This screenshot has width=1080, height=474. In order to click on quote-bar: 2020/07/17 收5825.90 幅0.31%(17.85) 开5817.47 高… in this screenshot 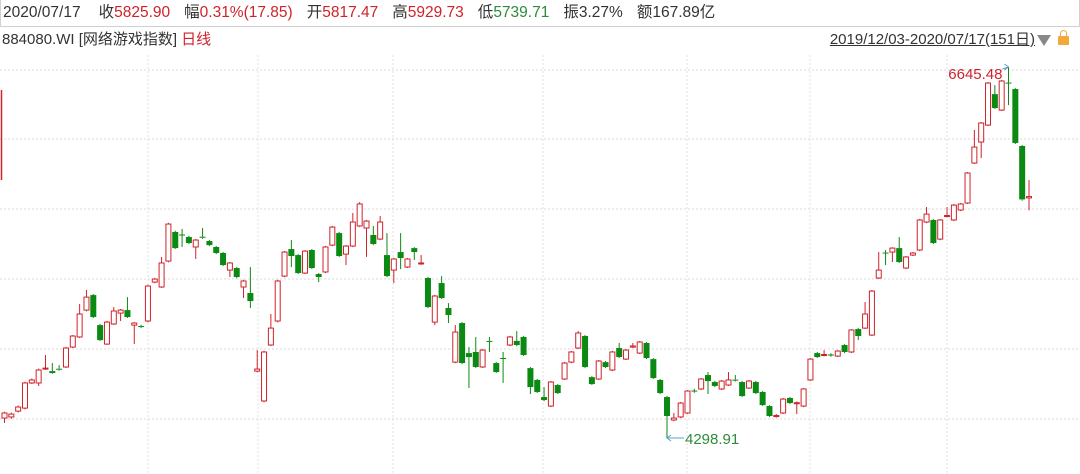, I will do `click(540, 13)`.